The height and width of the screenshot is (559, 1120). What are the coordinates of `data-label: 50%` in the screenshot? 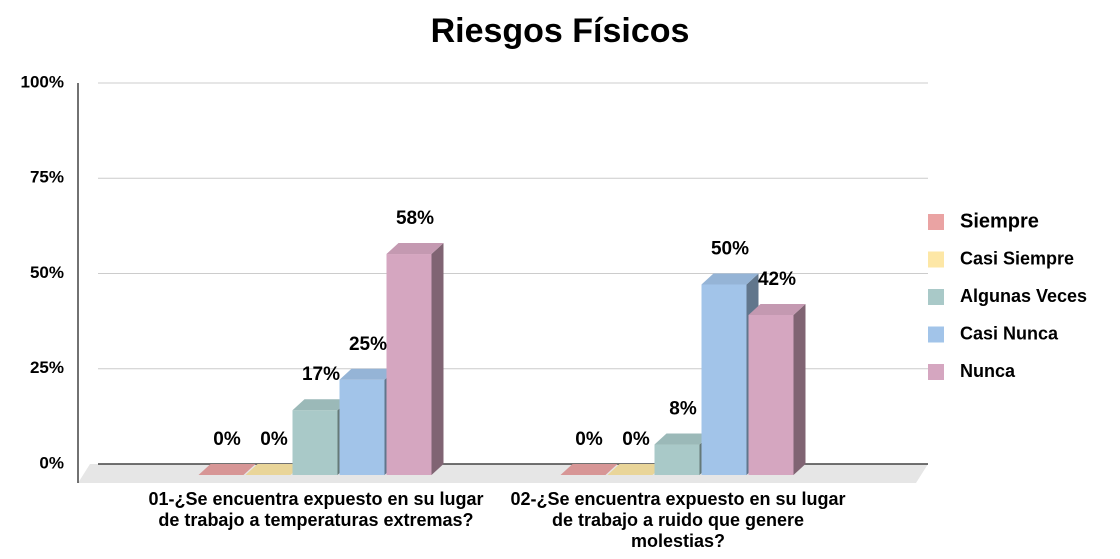 It's located at (730, 249).